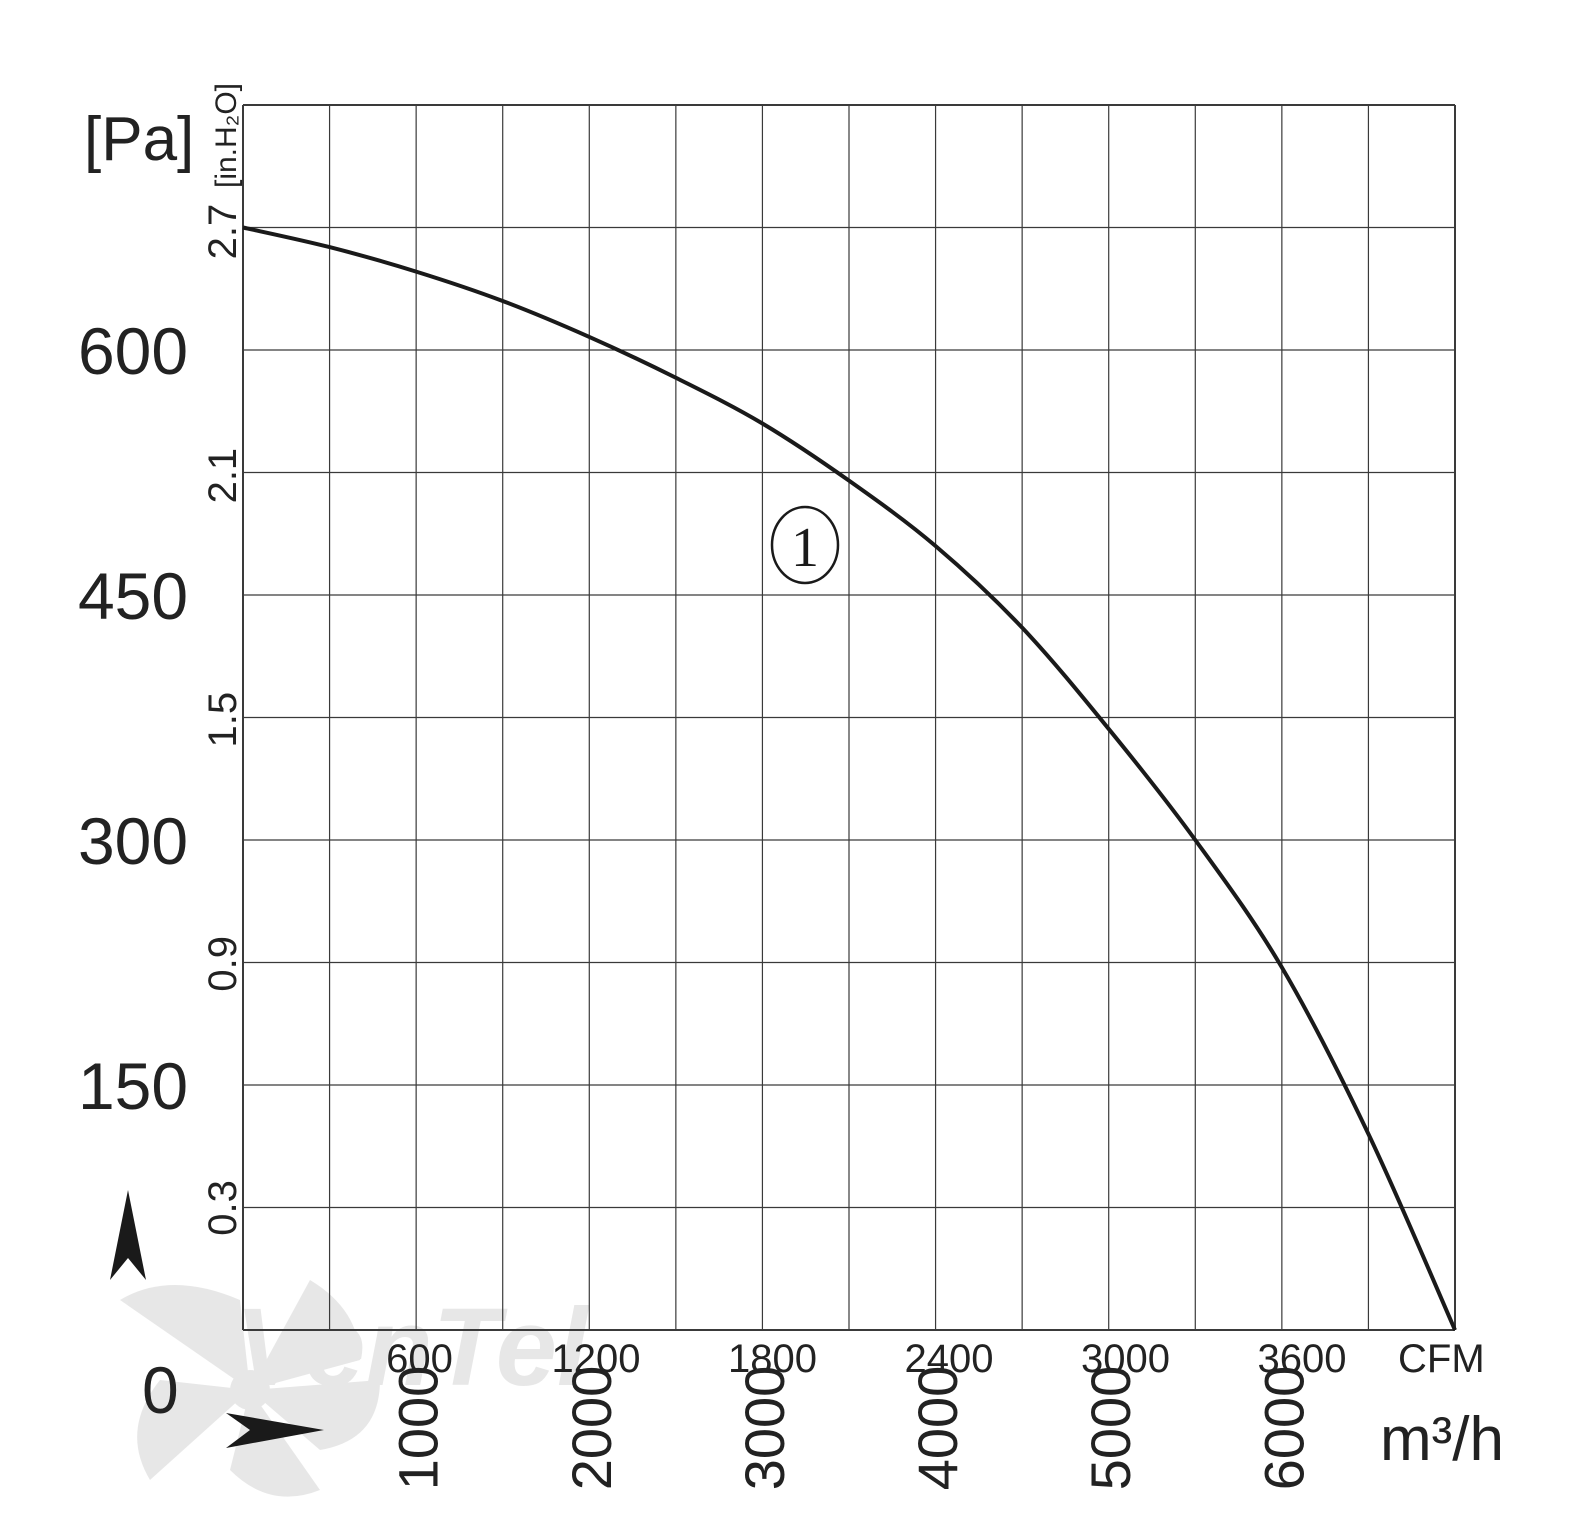 The image size is (1570, 1539). Describe the element at coordinates (772, 1359) in the screenshot. I see `x2-tick-label: 1800` at that location.